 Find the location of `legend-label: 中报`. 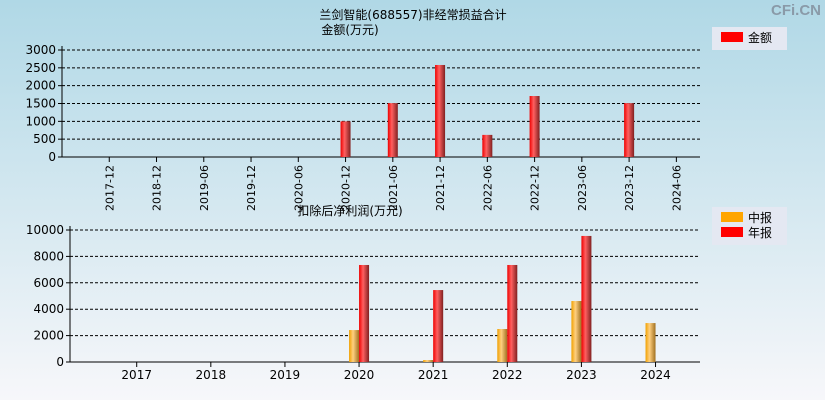

legend-label: 中报 is located at coordinates (760, 217).